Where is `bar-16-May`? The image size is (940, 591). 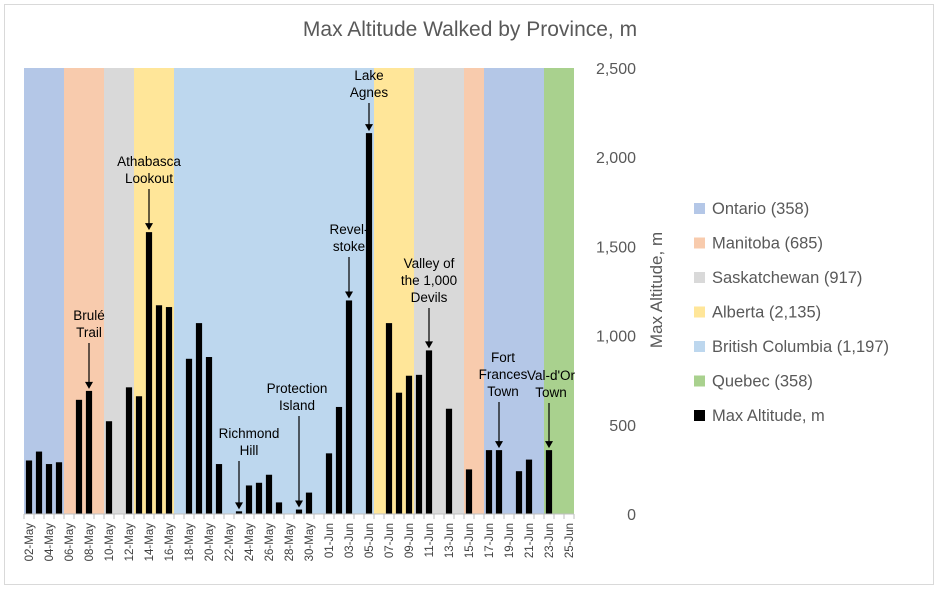 bar-16-May is located at coordinates (169, 410).